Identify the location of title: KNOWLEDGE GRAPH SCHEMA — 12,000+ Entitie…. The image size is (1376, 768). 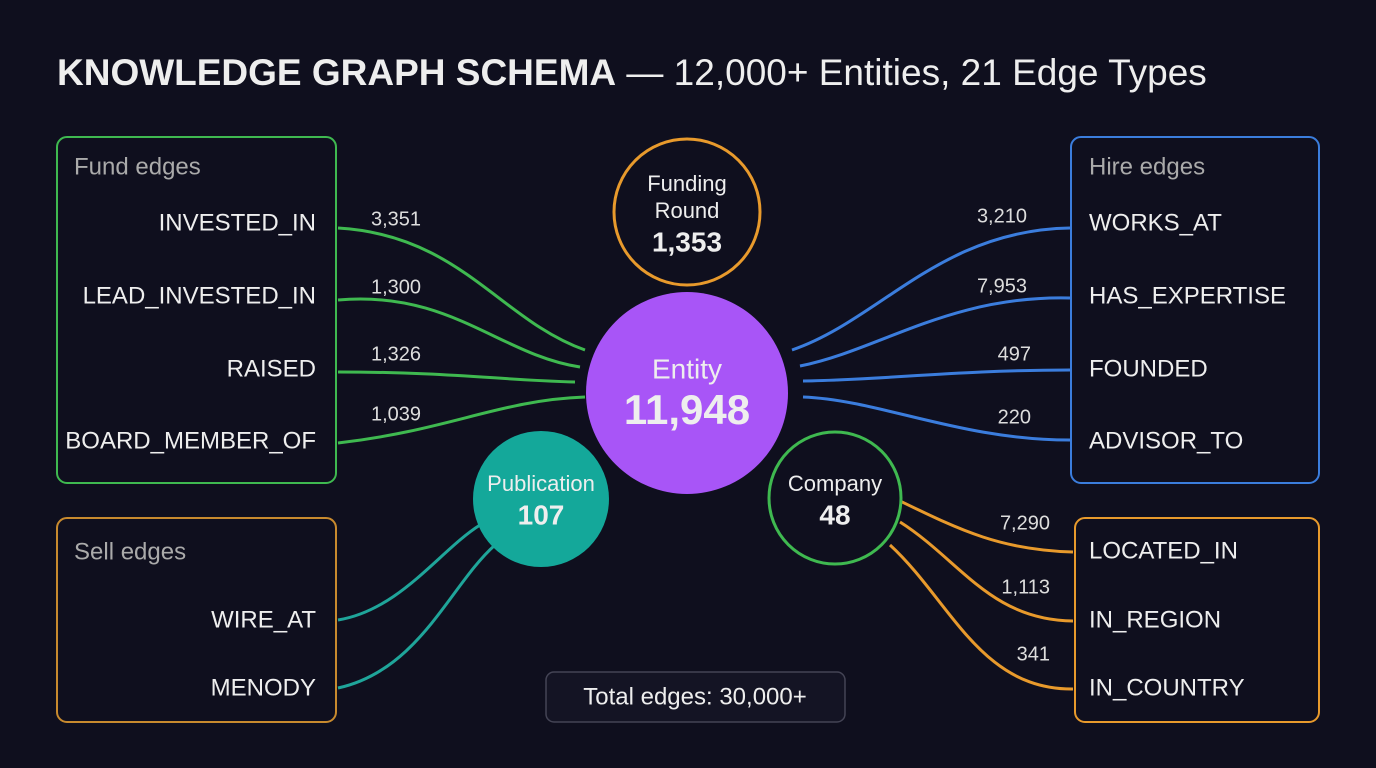
(632, 72).